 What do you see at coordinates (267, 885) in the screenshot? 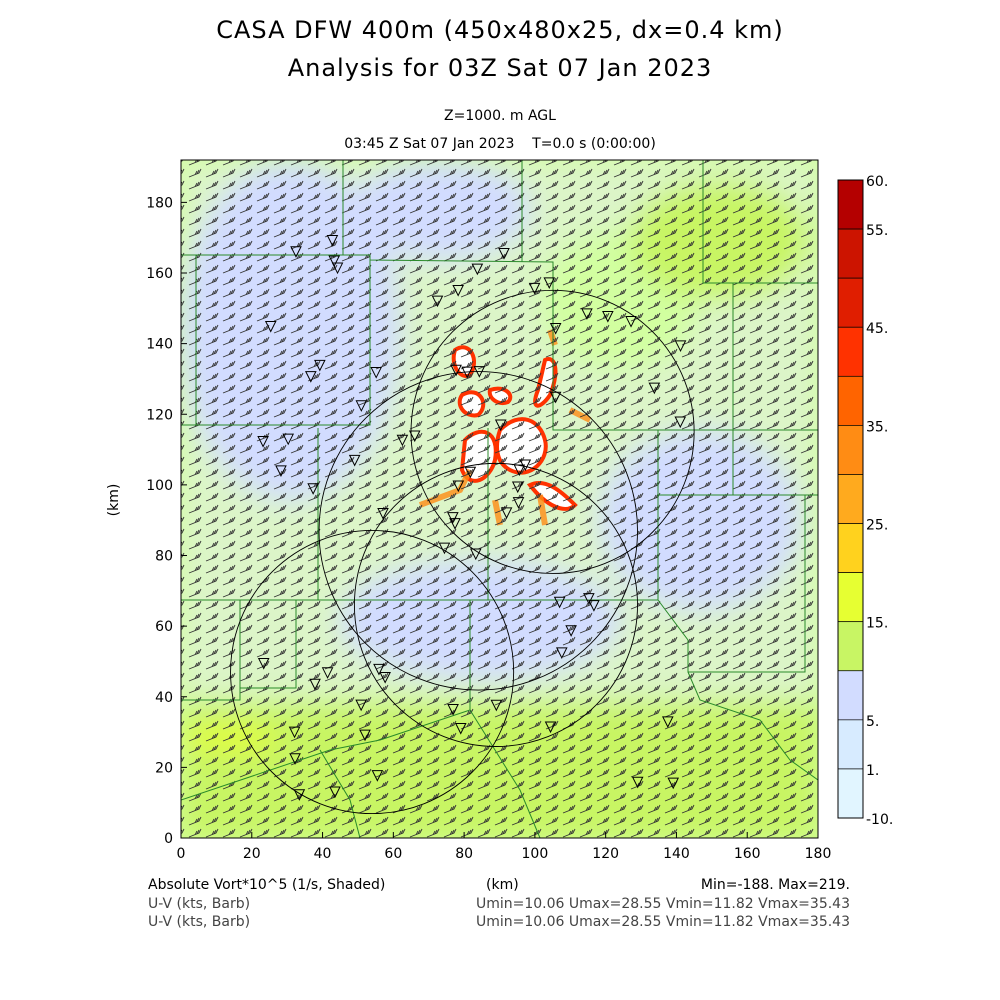
I see `field-label-vorticity: Absolute Vort*10^5 (1/s, Shaded)` at bounding box center [267, 885].